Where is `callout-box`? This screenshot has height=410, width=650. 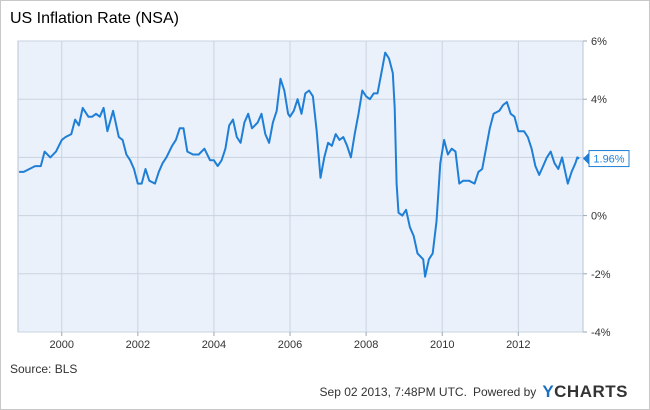
callout-box is located at coordinates (609, 159).